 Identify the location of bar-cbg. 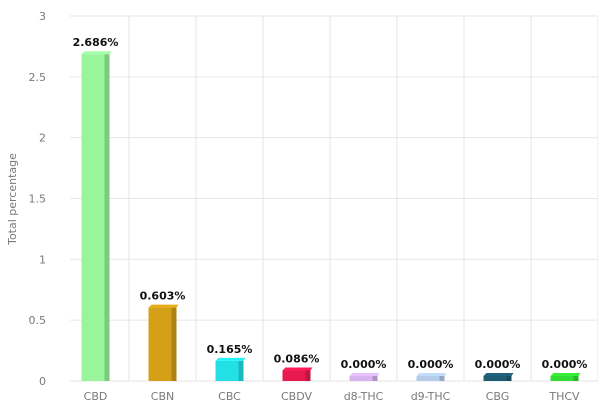
(498, 377).